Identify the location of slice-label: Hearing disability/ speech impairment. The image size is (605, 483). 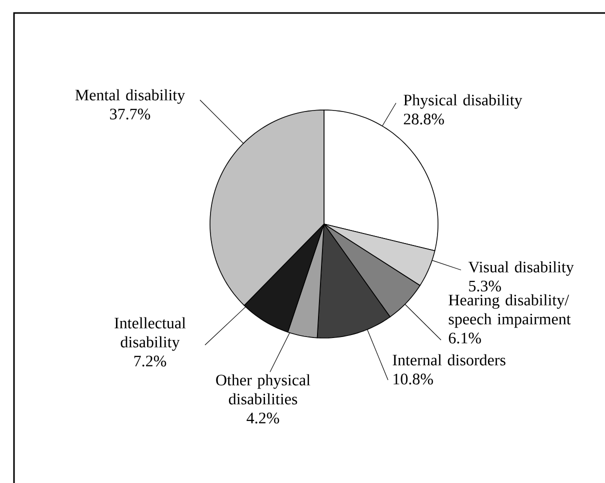
(509, 311).